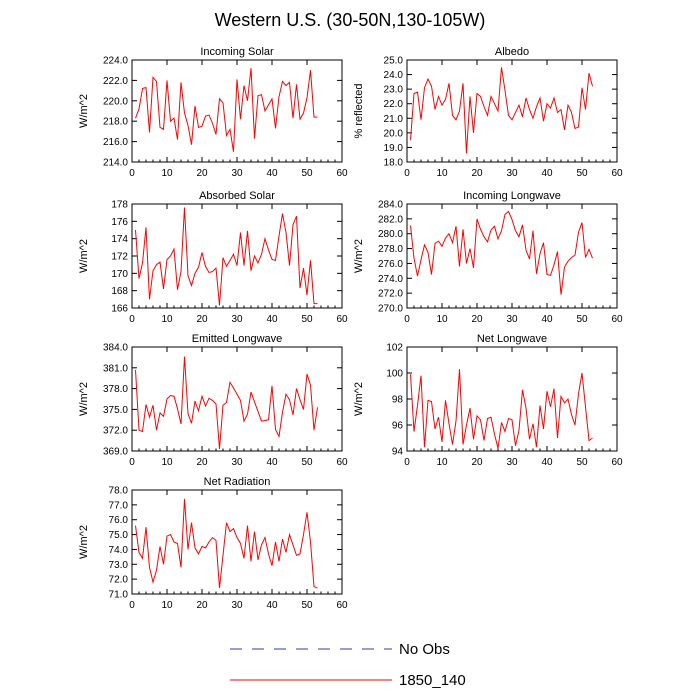 This screenshot has height=700, width=700. I want to click on y-tick-label: 384.0, so click(115, 348).